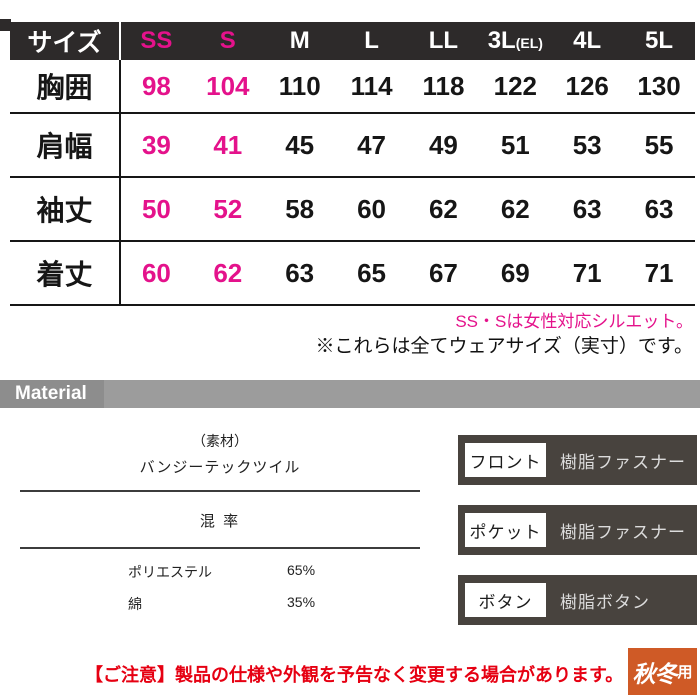 This screenshot has height=700, width=700. Describe the element at coordinates (227, 41) in the screenshot. I see `col-header-s: S` at that location.